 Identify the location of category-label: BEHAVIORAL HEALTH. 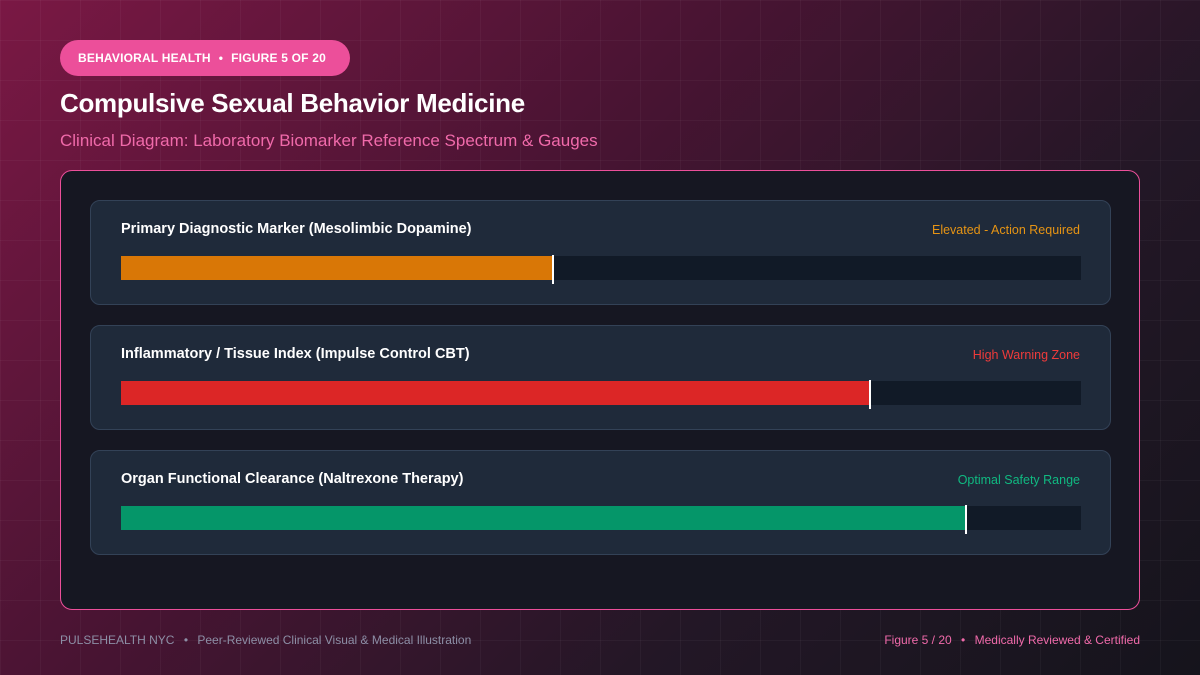
(144, 58).